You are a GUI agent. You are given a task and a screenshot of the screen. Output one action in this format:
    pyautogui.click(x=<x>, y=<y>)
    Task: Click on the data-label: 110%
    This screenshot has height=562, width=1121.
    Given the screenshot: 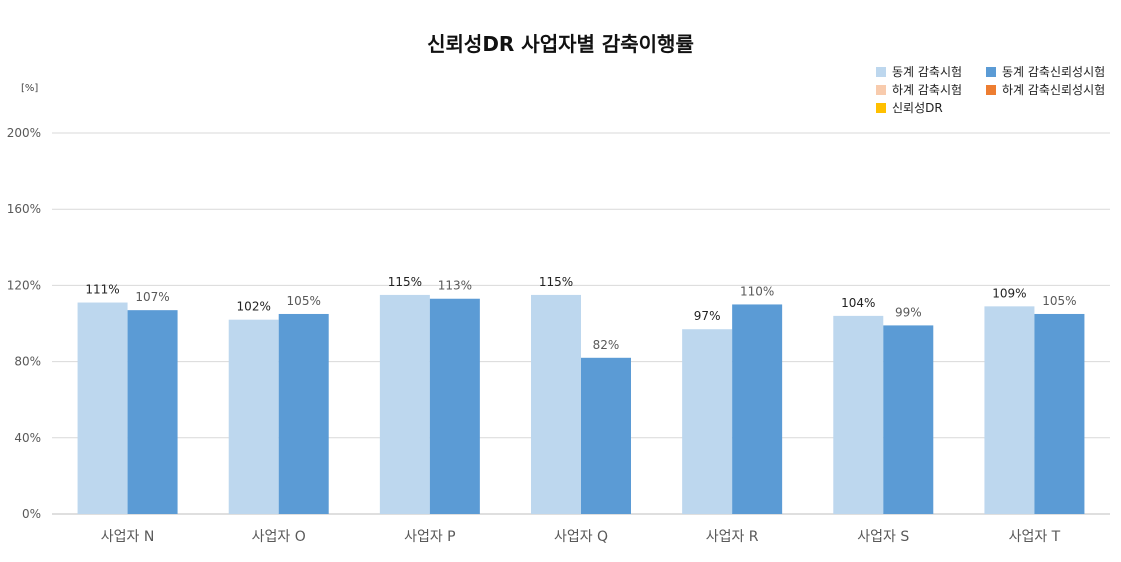 What is the action you would take?
    pyautogui.click(x=757, y=291)
    